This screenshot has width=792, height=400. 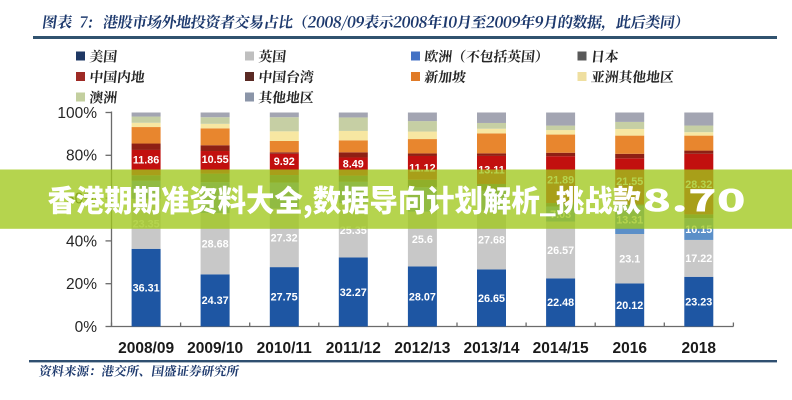 What do you see at coordinates (353, 164) in the screenshot?
I see `svg-text: 8.49` at bounding box center [353, 164].